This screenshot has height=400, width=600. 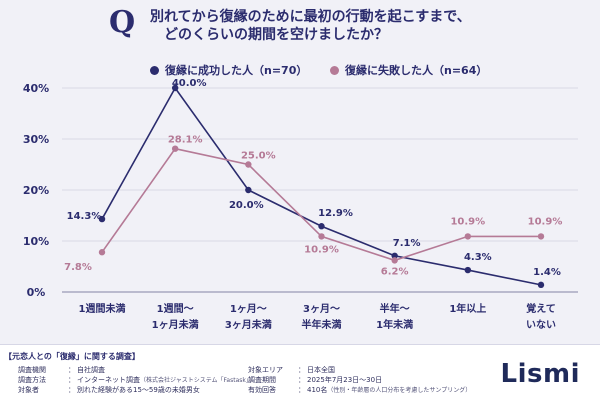 I want to click on survey-value: インターネット調査, so click(x=108, y=380).